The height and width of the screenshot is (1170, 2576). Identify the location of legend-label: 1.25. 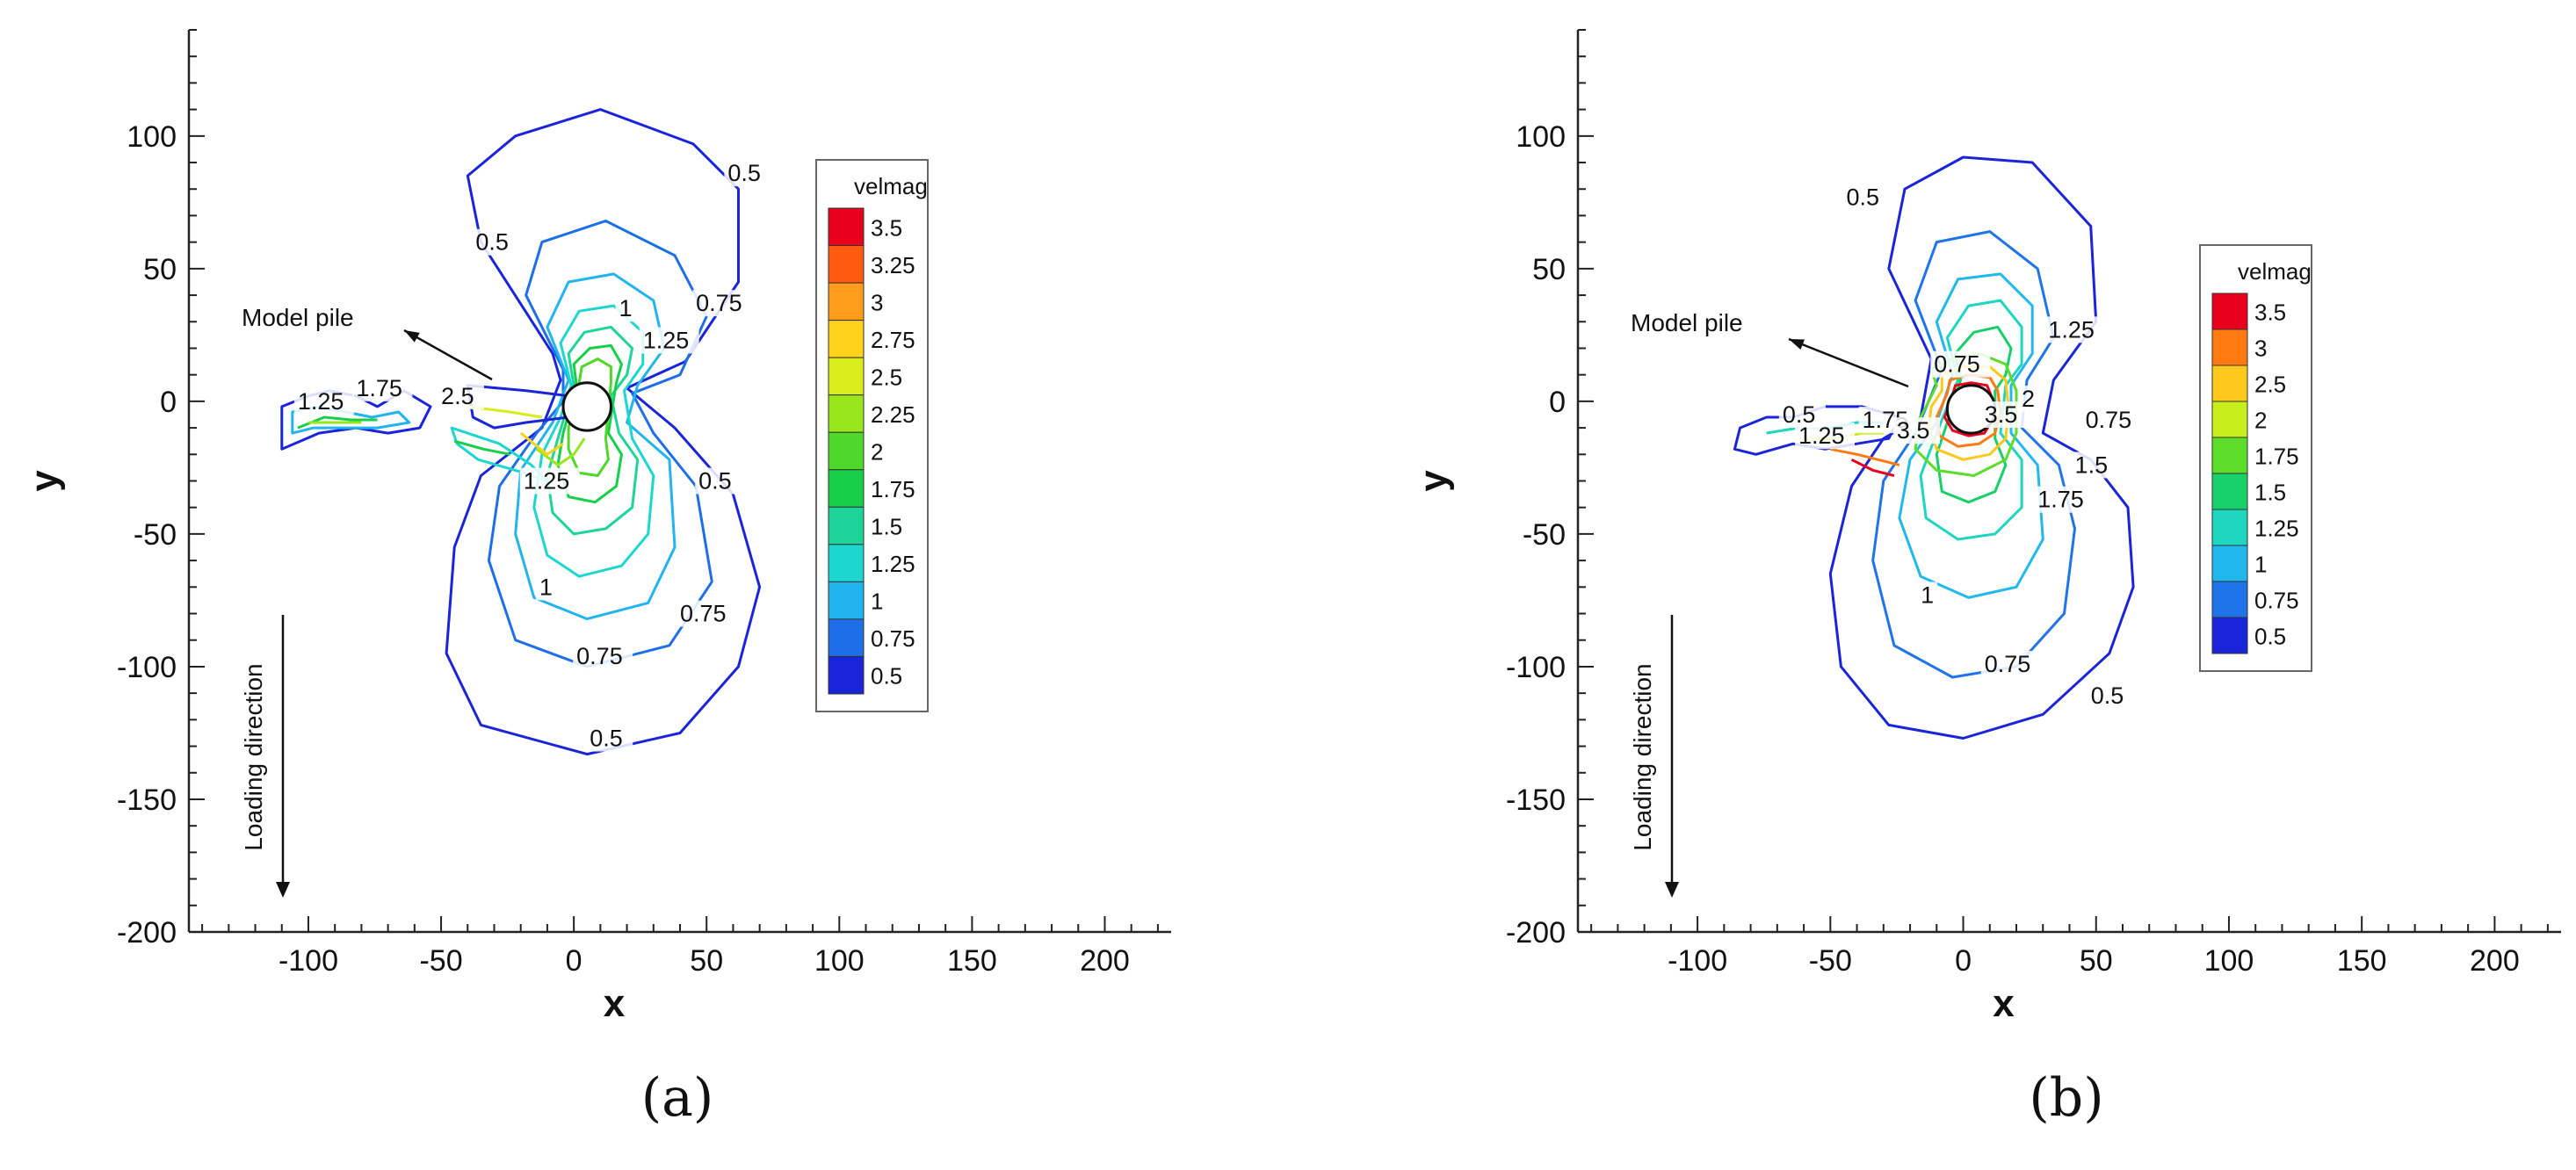
(2276, 529).